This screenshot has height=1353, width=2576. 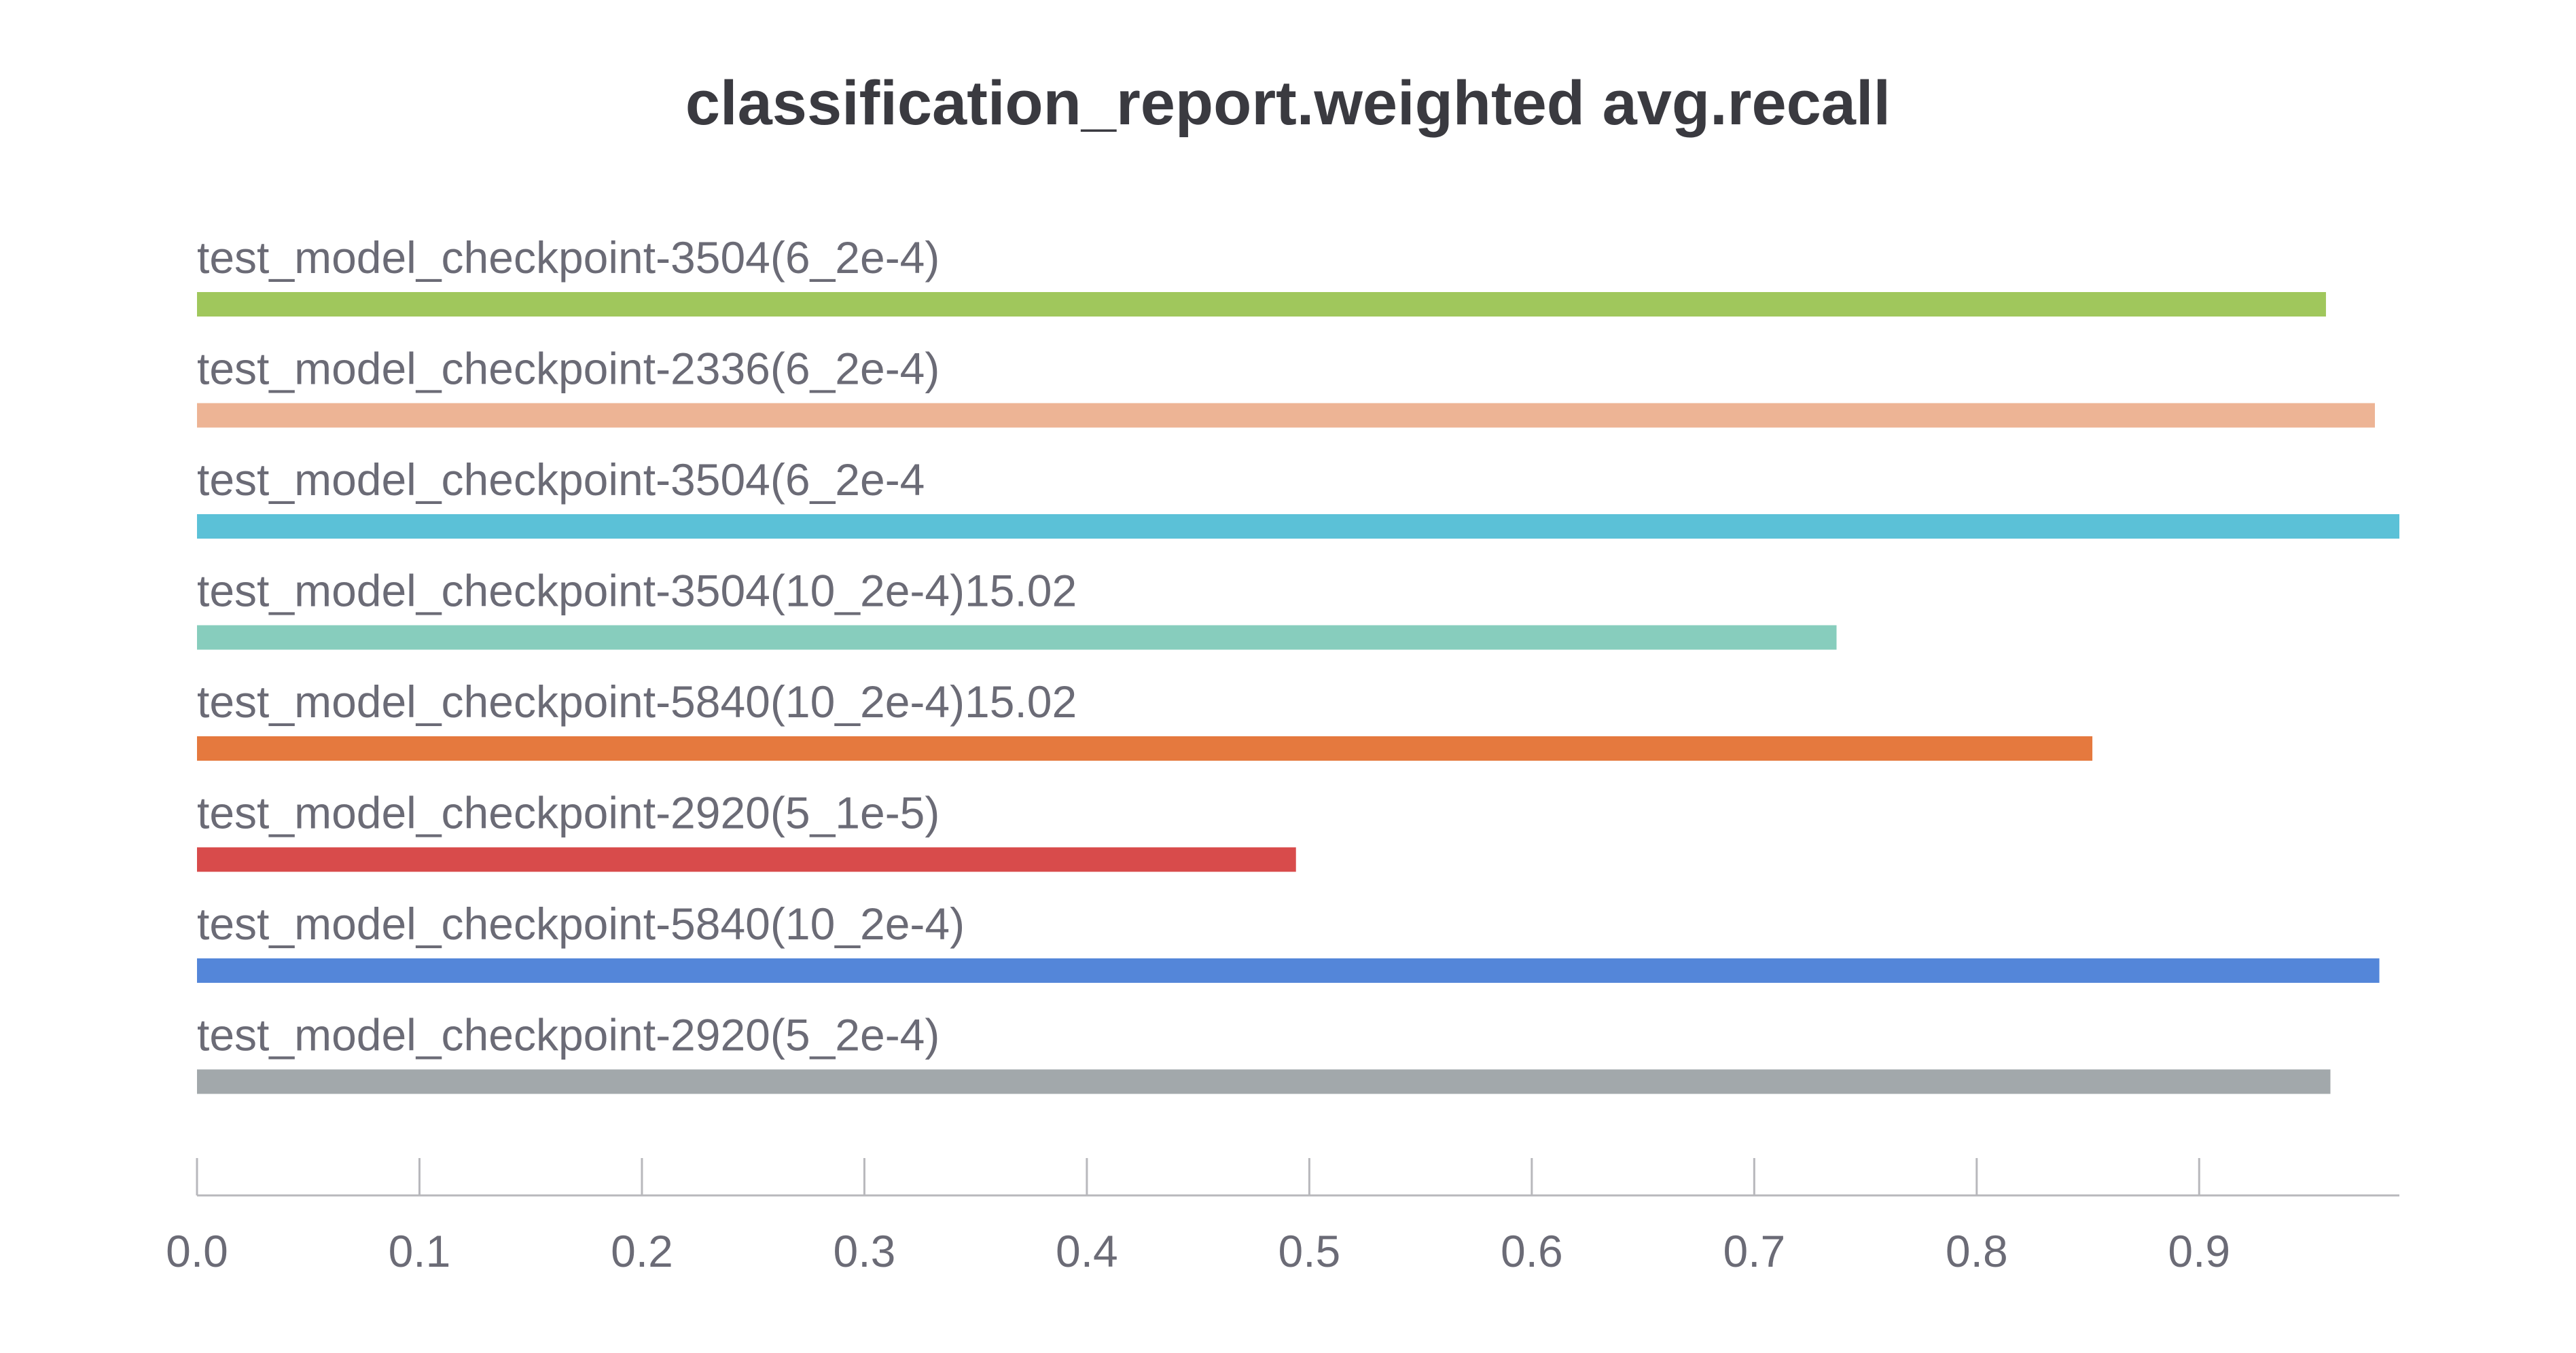 I want to click on x-tick-label: 0.2, so click(x=642, y=1251).